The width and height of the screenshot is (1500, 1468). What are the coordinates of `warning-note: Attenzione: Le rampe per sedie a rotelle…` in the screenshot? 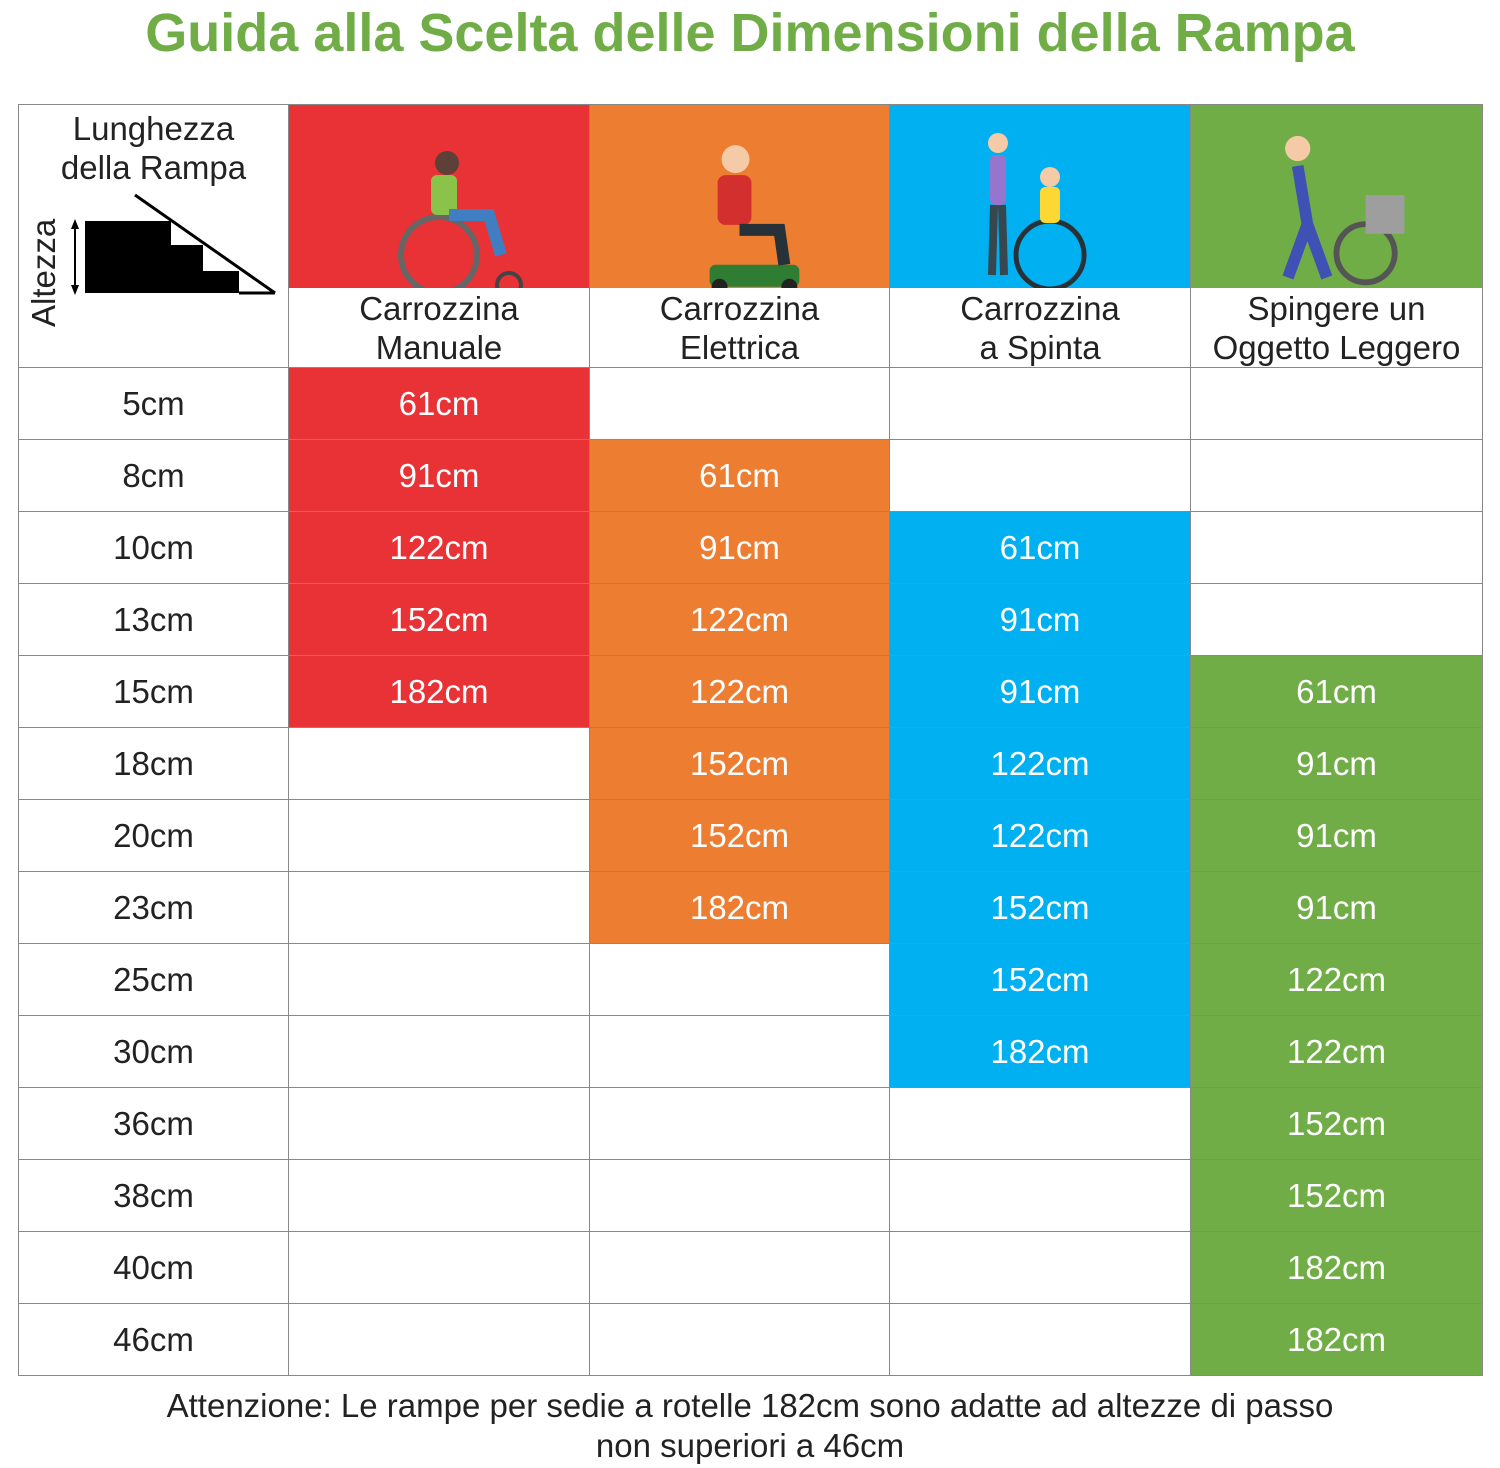 It's located at (750, 1425).